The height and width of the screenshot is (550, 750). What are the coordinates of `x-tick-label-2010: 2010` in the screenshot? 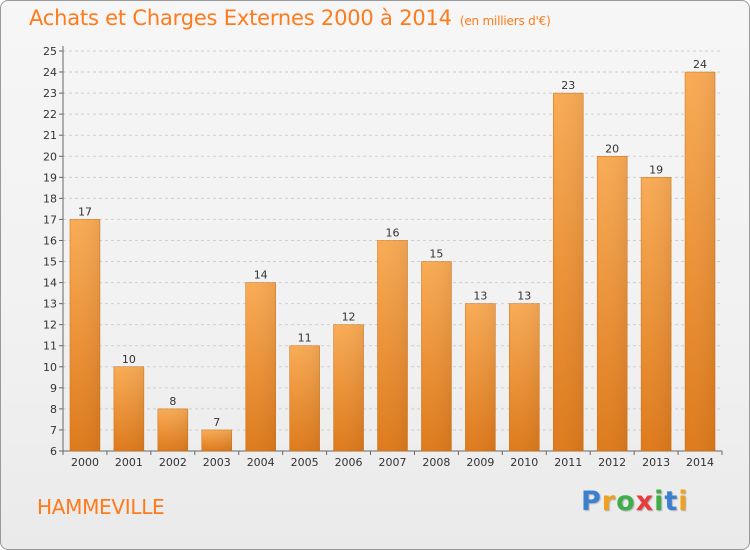 It's located at (524, 462).